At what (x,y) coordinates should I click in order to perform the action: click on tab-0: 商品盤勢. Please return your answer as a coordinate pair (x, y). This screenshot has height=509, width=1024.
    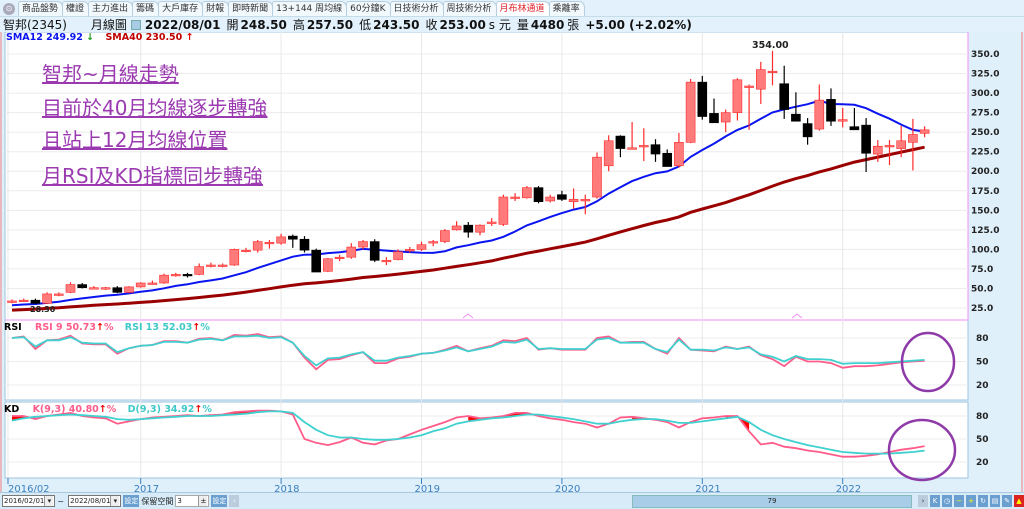
    Looking at the image, I should click on (41, 8).